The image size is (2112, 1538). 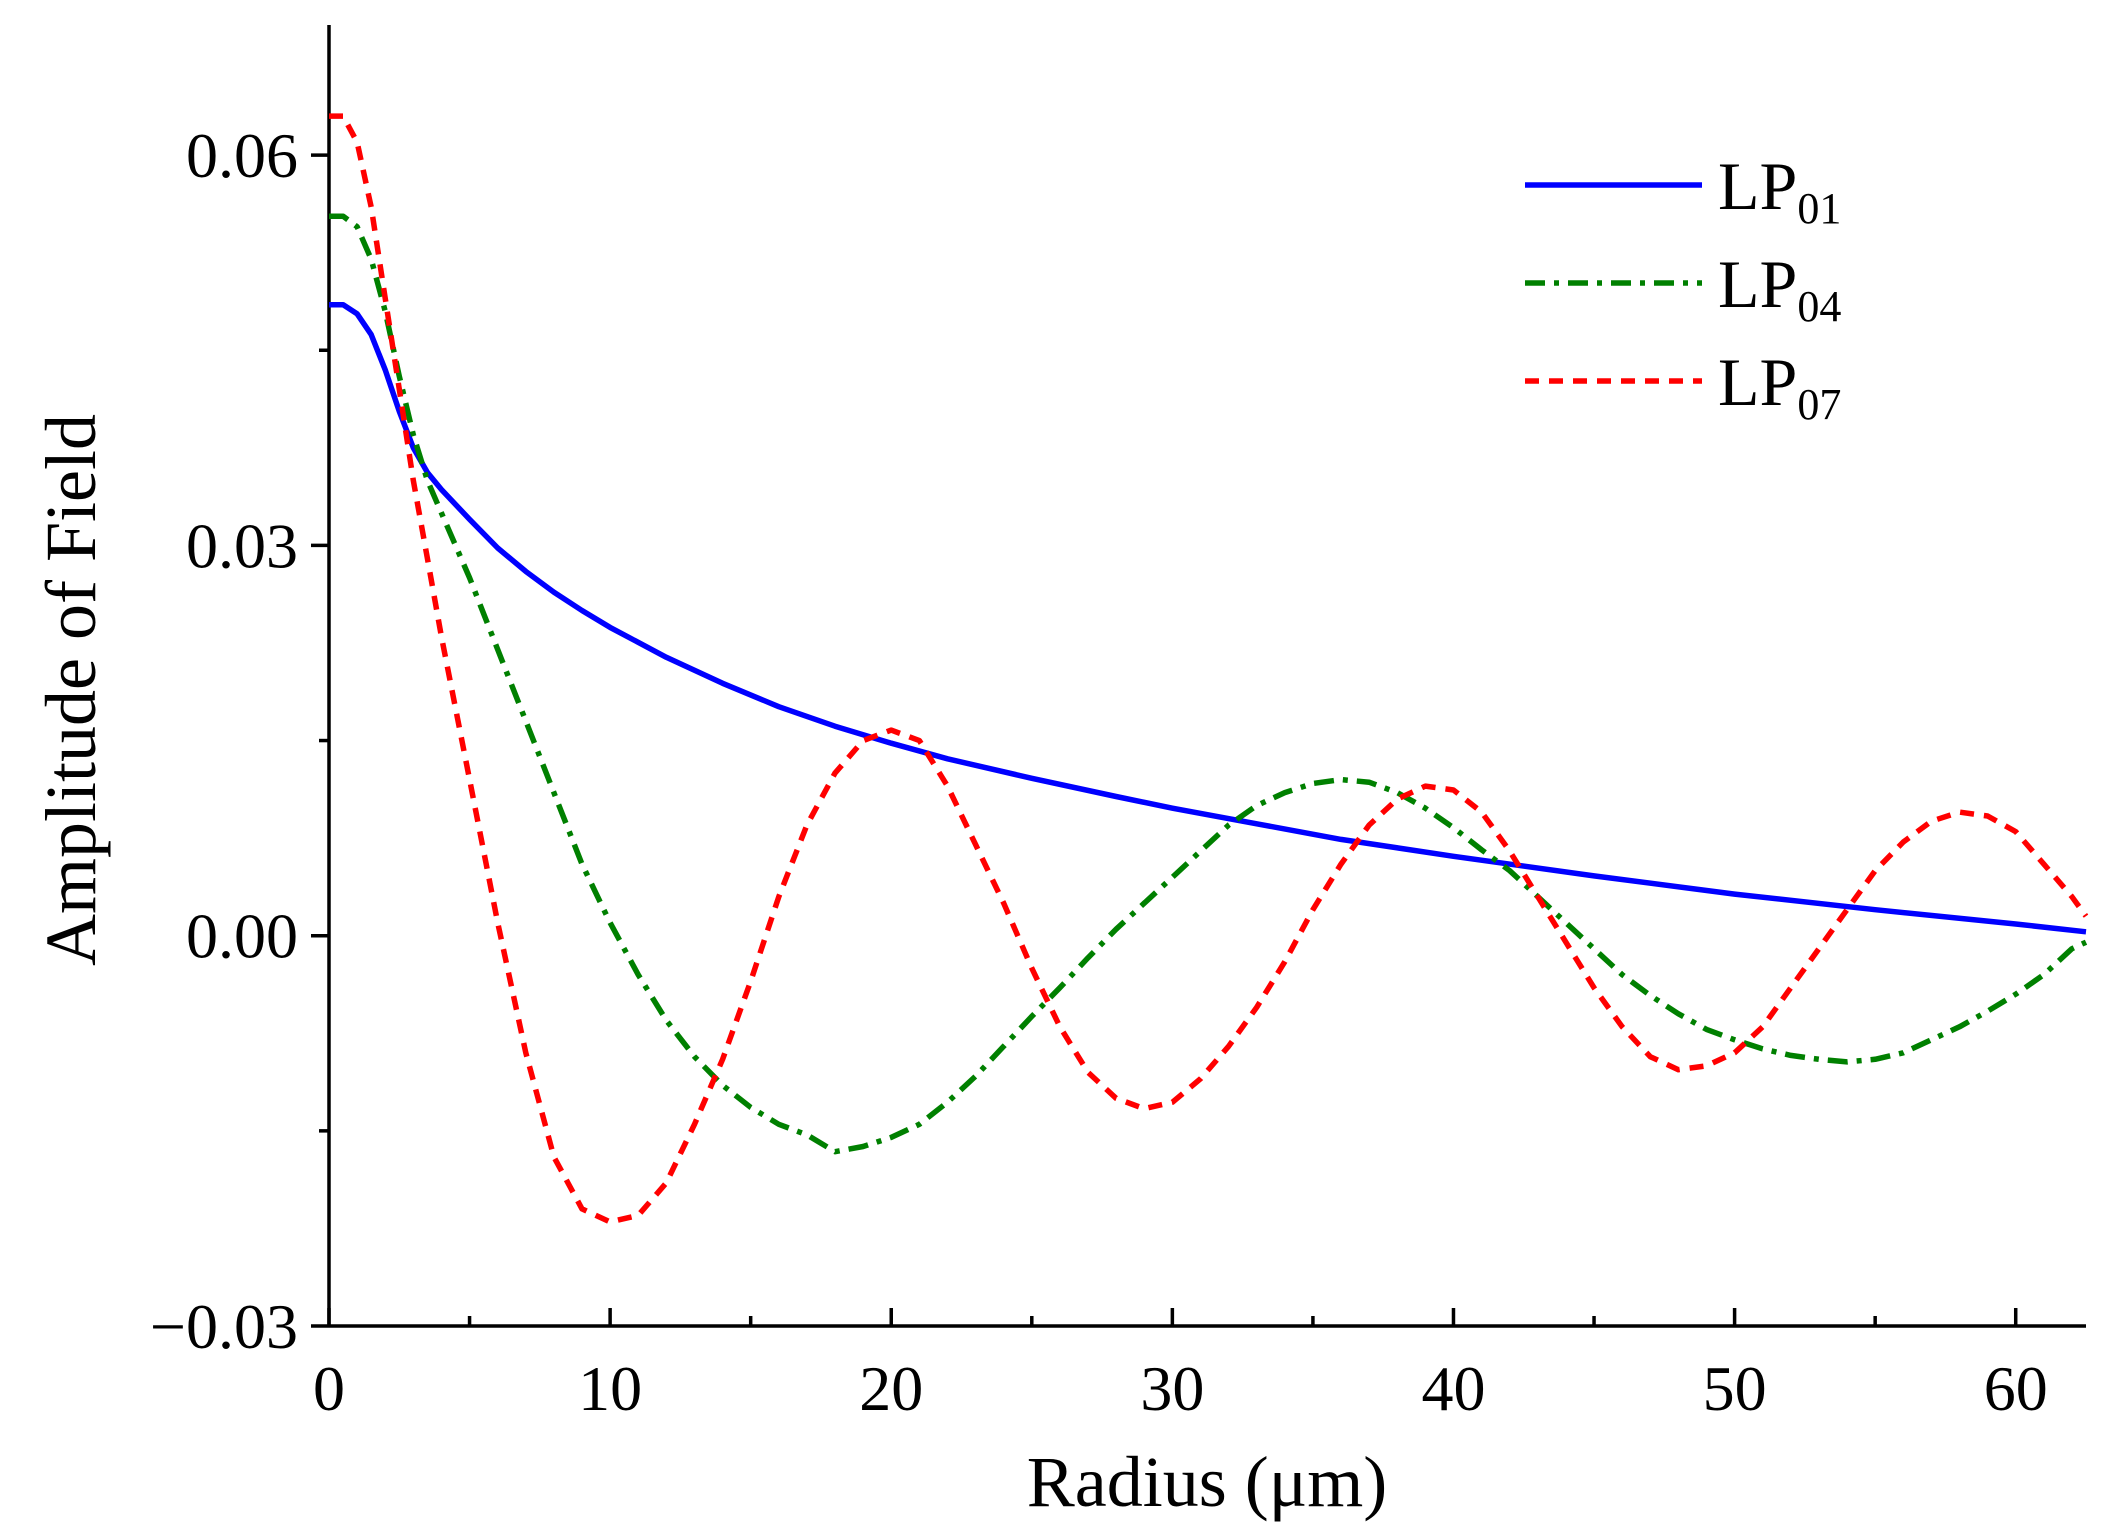 What do you see at coordinates (1207, 1482) in the screenshot?
I see `x-axis-label: Radius (μm)` at bounding box center [1207, 1482].